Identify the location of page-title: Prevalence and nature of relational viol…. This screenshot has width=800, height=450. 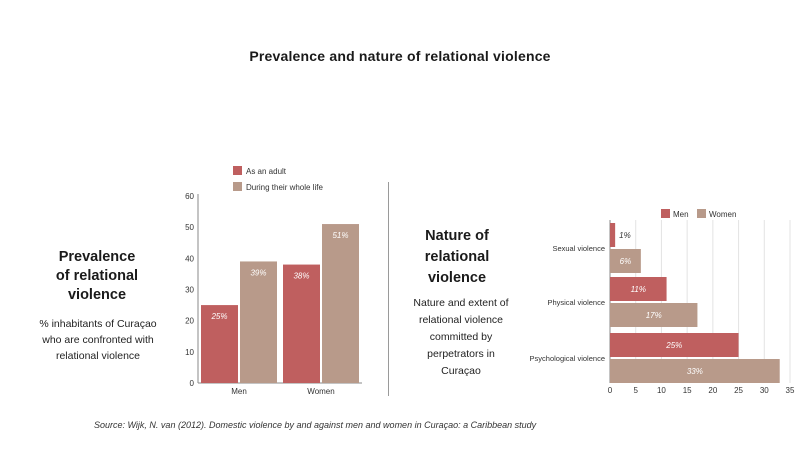
(400, 56).